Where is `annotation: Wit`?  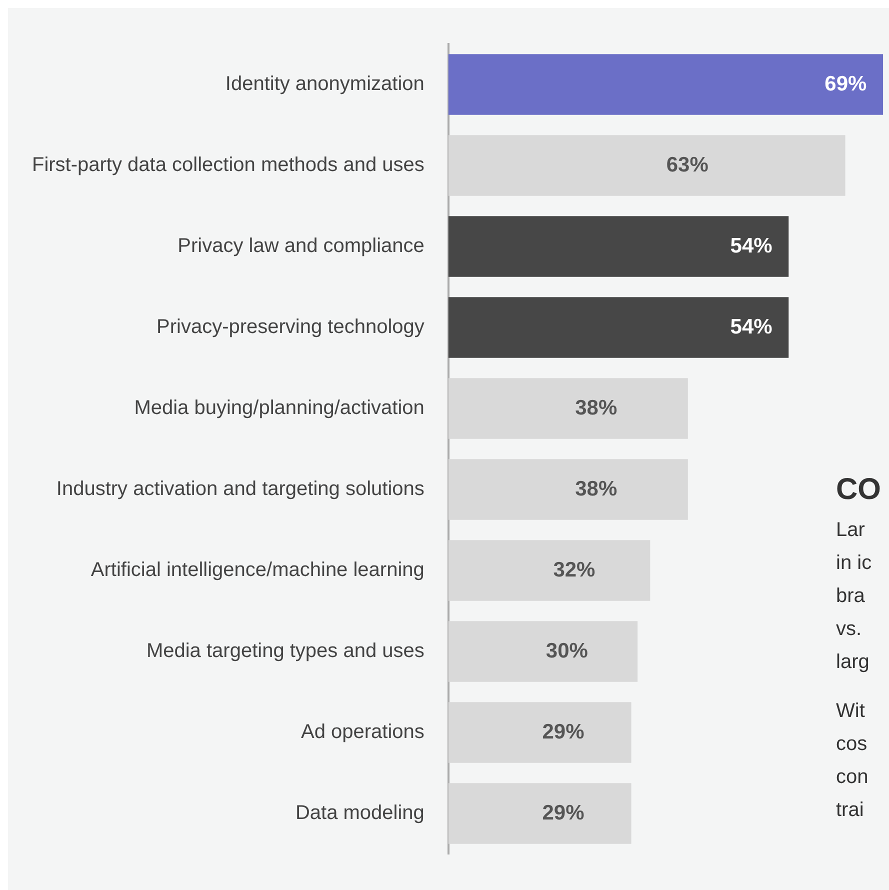
annotation: Wit is located at coordinates (851, 711).